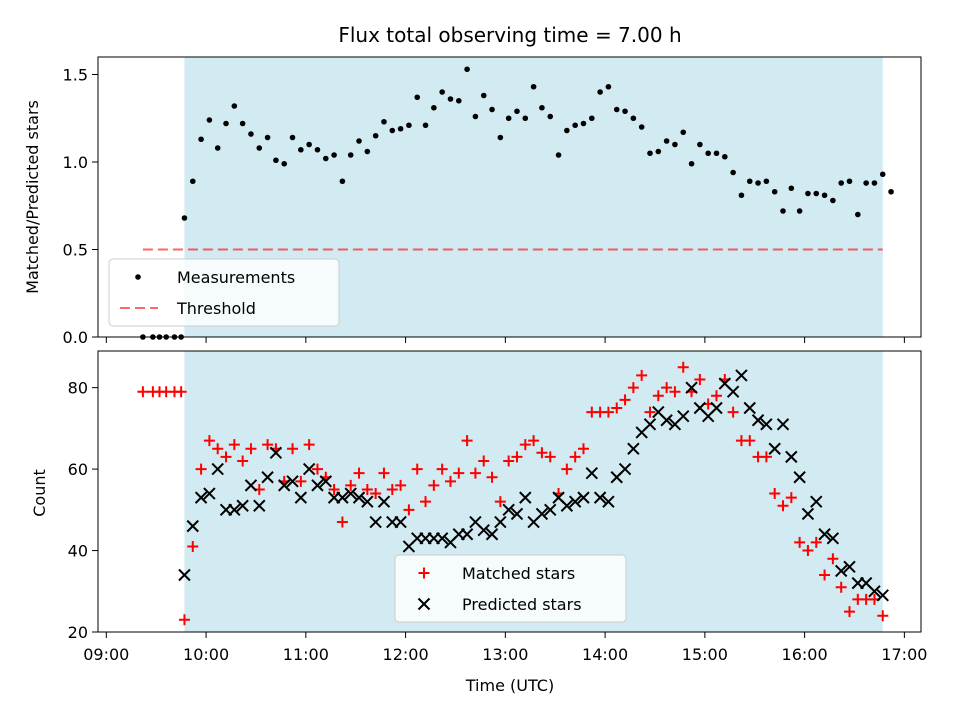 This screenshot has height=720, width=960. Describe the element at coordinates (236, 277) in the screenshot. I see `legend-label-measurements: Measurements` at that location.